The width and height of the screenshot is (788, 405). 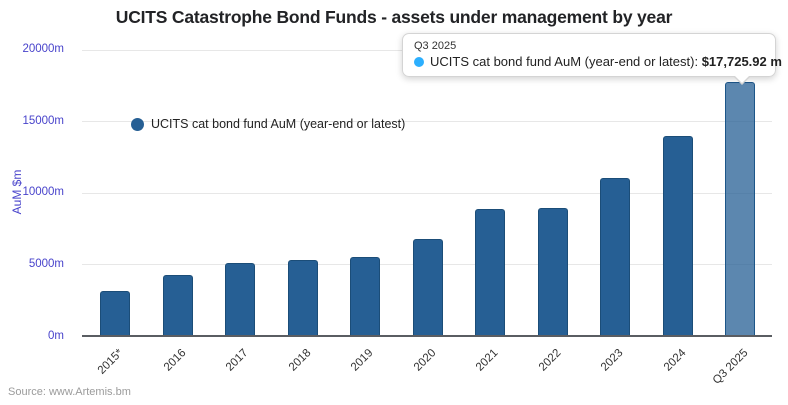 I want to click on y-tick-label-20000: 20000m, so click(x=43, y=49).